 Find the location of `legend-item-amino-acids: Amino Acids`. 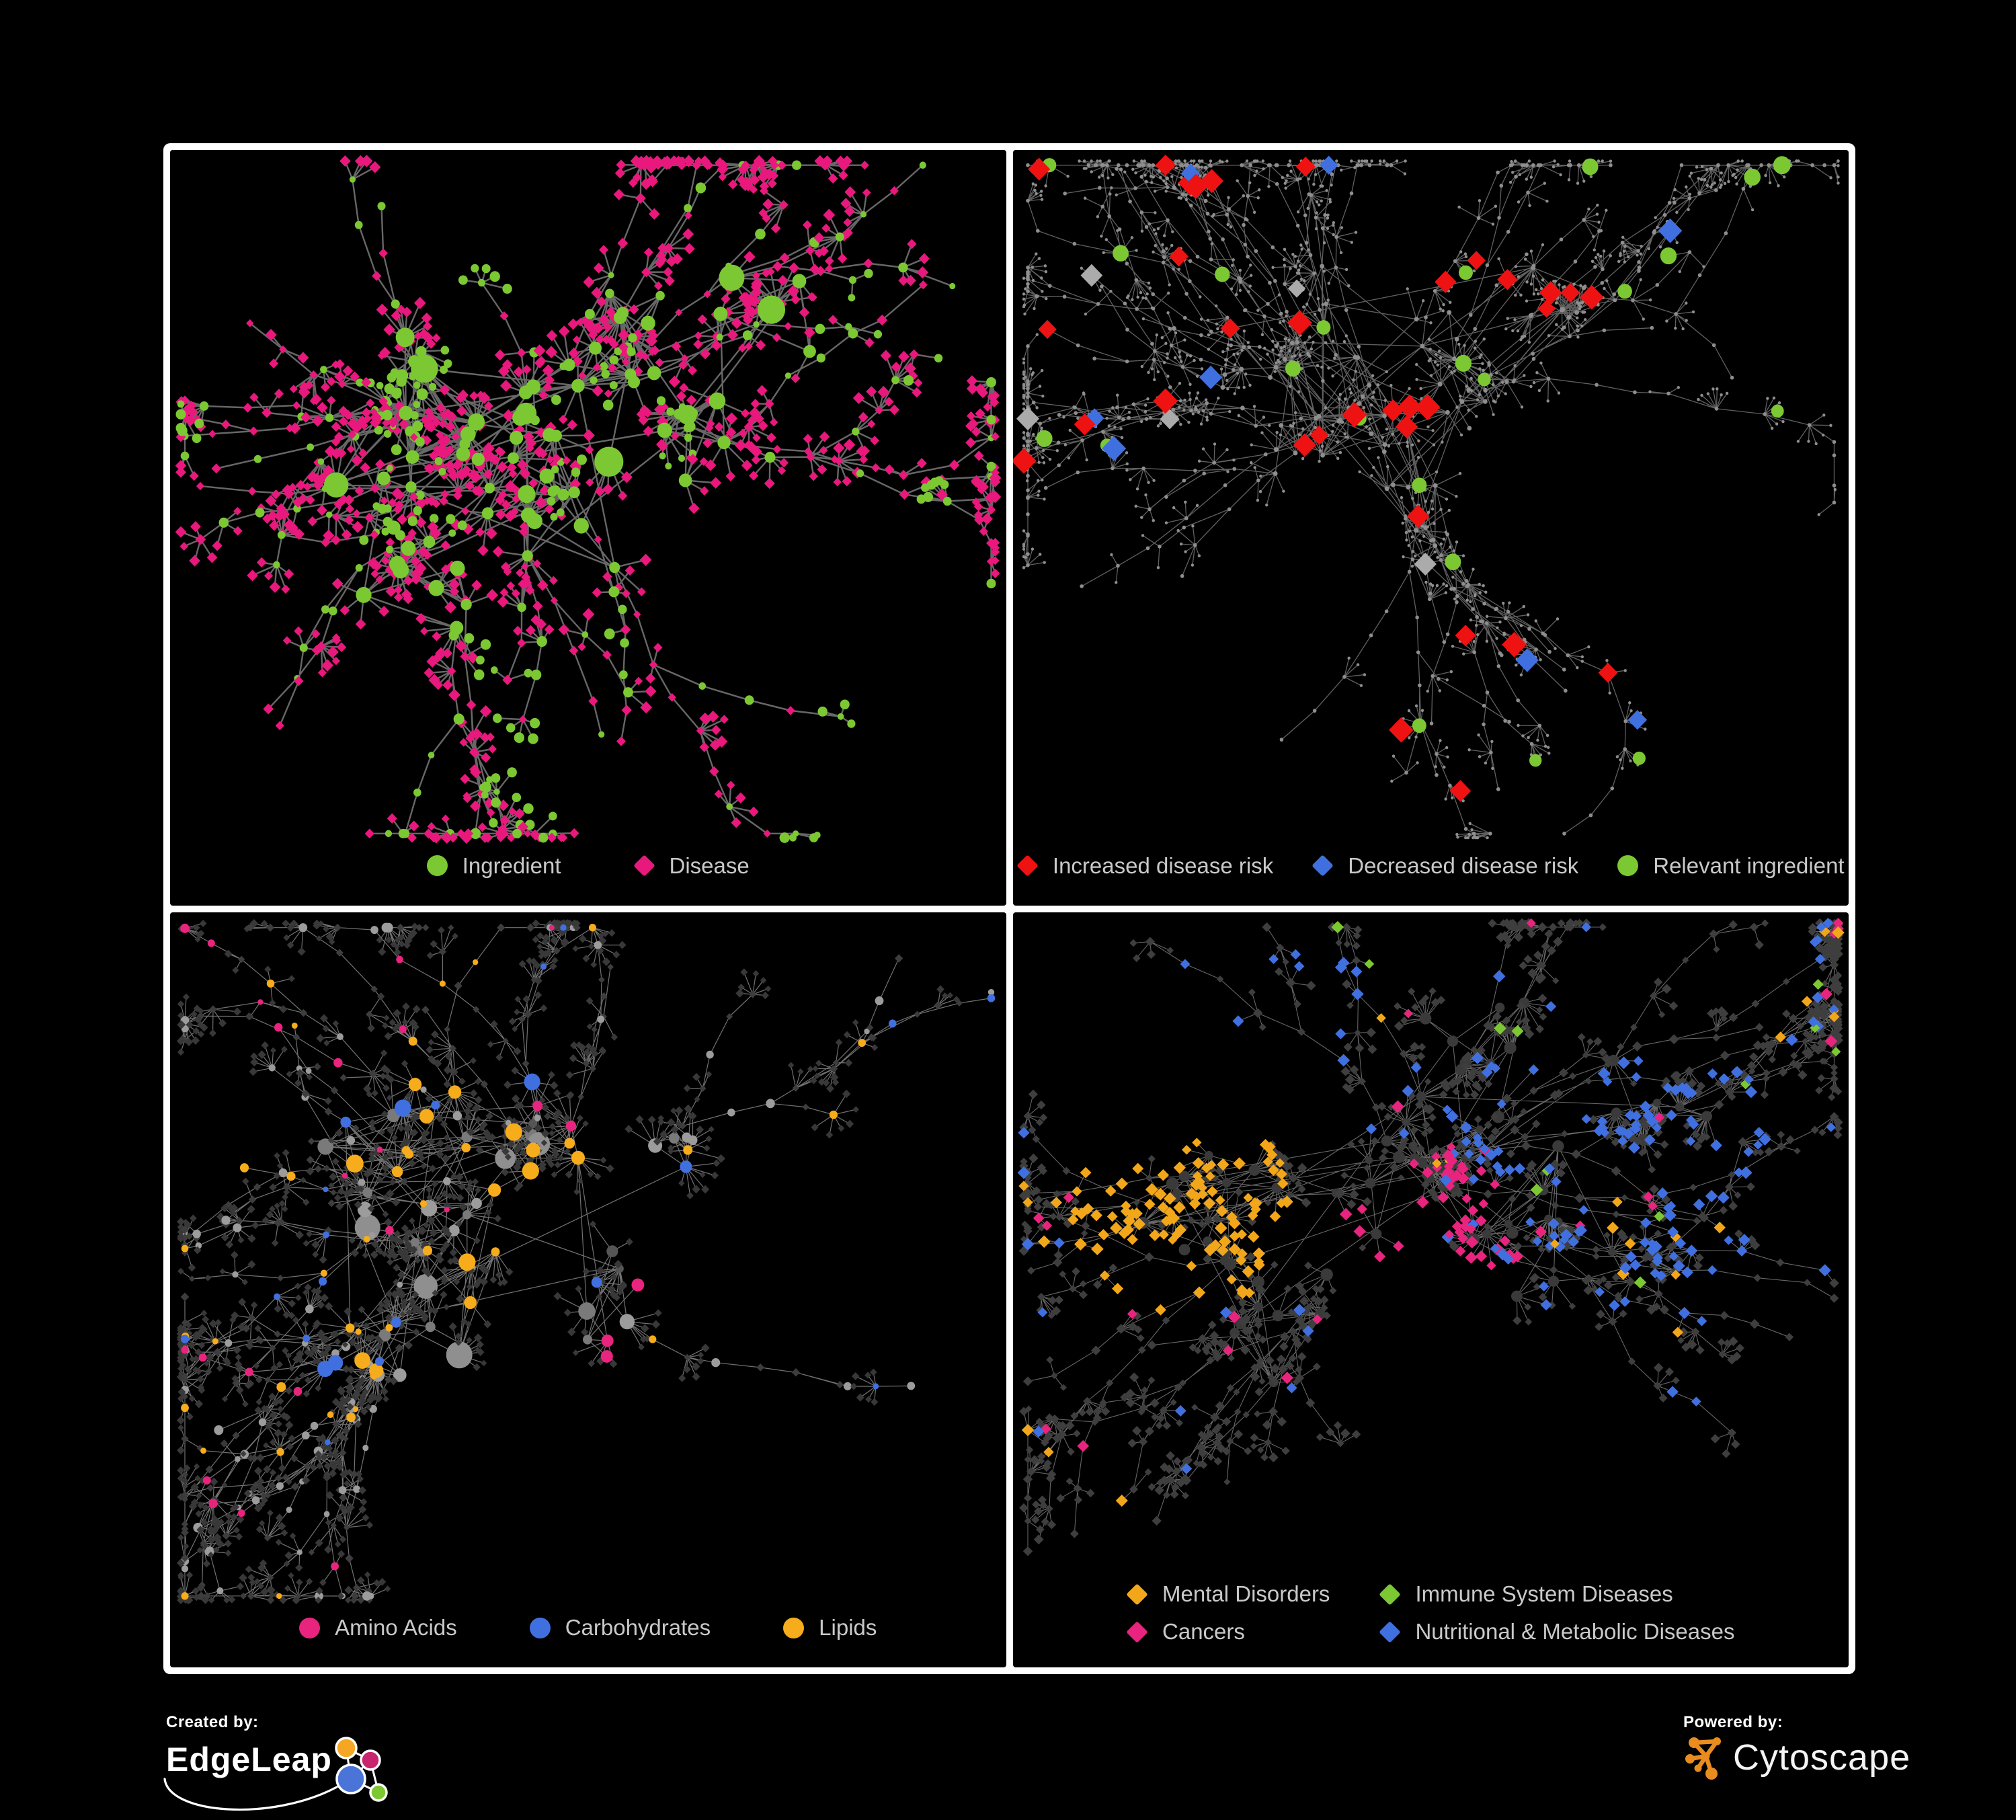

legend-item-amino-acids: Amino Acids is located at coordinates (378, 1627).